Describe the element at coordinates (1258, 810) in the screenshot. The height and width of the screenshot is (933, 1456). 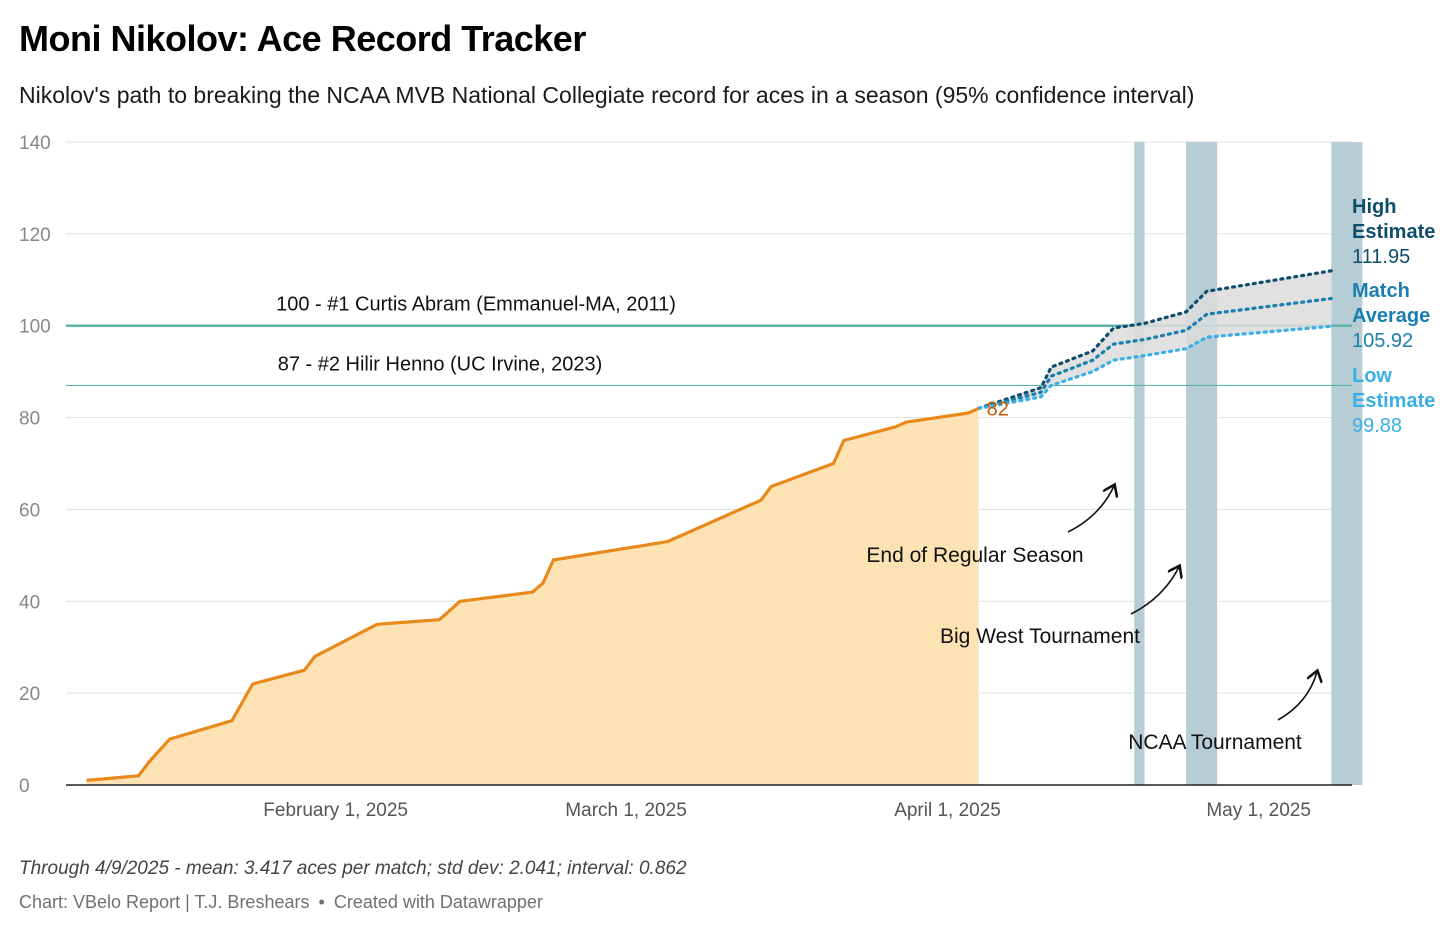
I see `x-tick-label: May 1, 2025` at that location.